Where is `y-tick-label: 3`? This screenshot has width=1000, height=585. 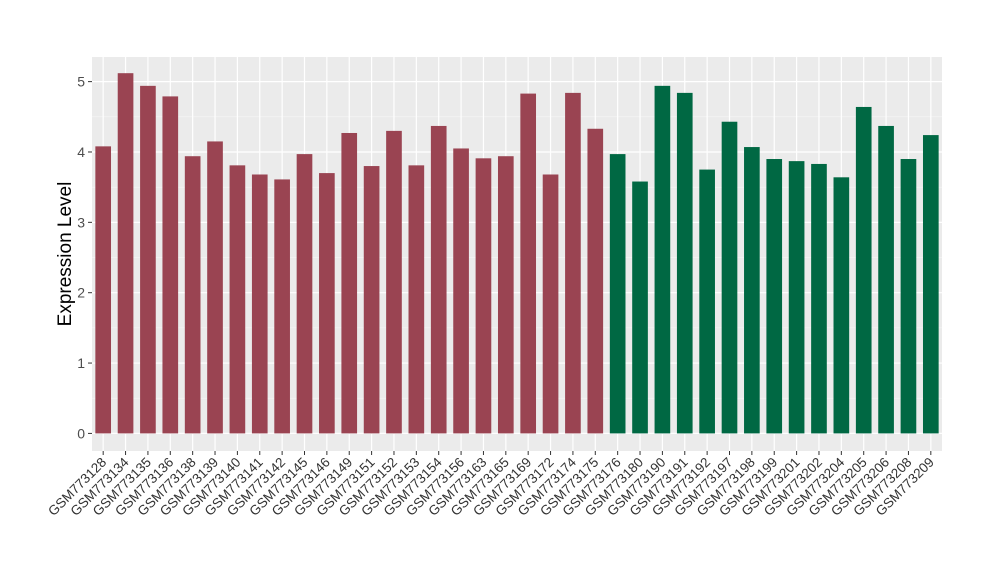 y-tick-label: 3 is located at coordinates (81, 222).